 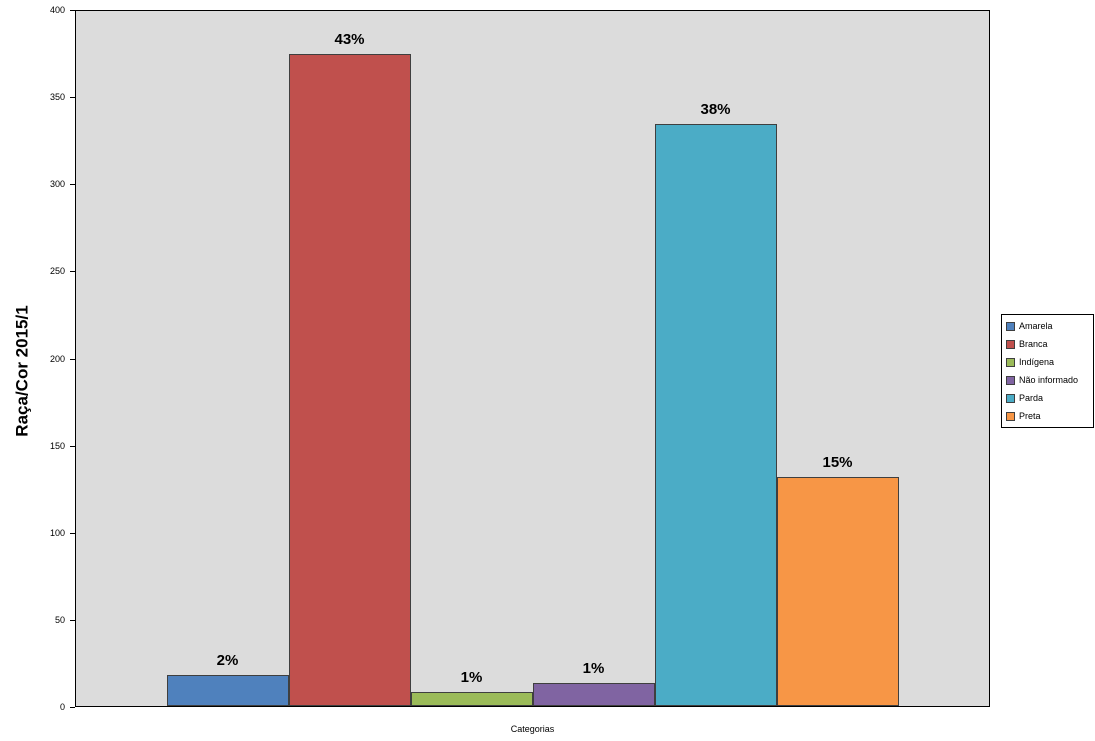 I want to click on legend-label-preta: Preta, so click(x=1030, y=416).